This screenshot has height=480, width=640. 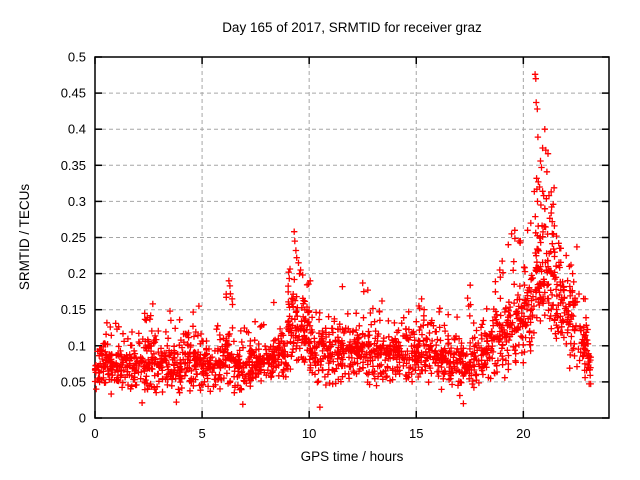 What do you see at coordinates (77, 129) in the screenshot?
I see `svg-text: 0.4` at bounding box center [77, 129].